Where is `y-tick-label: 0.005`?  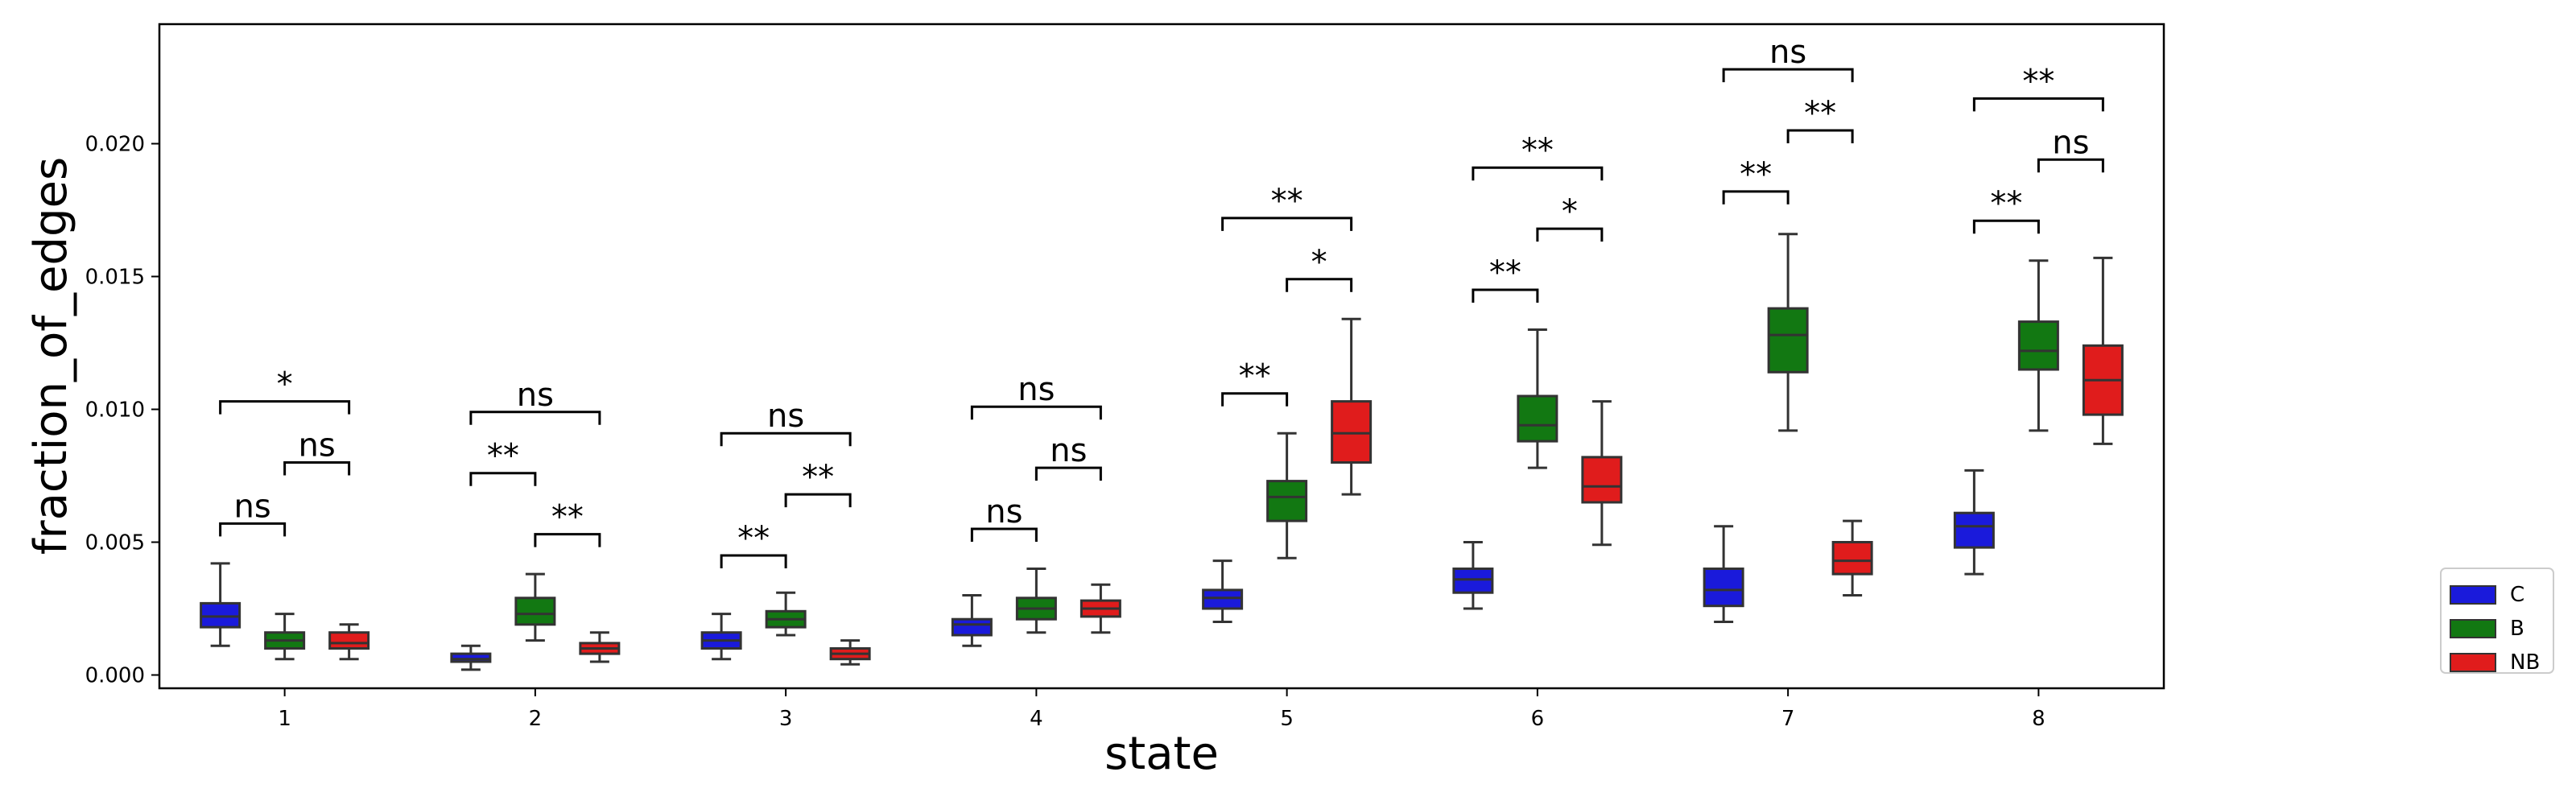
y-tick-label: 0.005 is located at coordinates (115, 543).